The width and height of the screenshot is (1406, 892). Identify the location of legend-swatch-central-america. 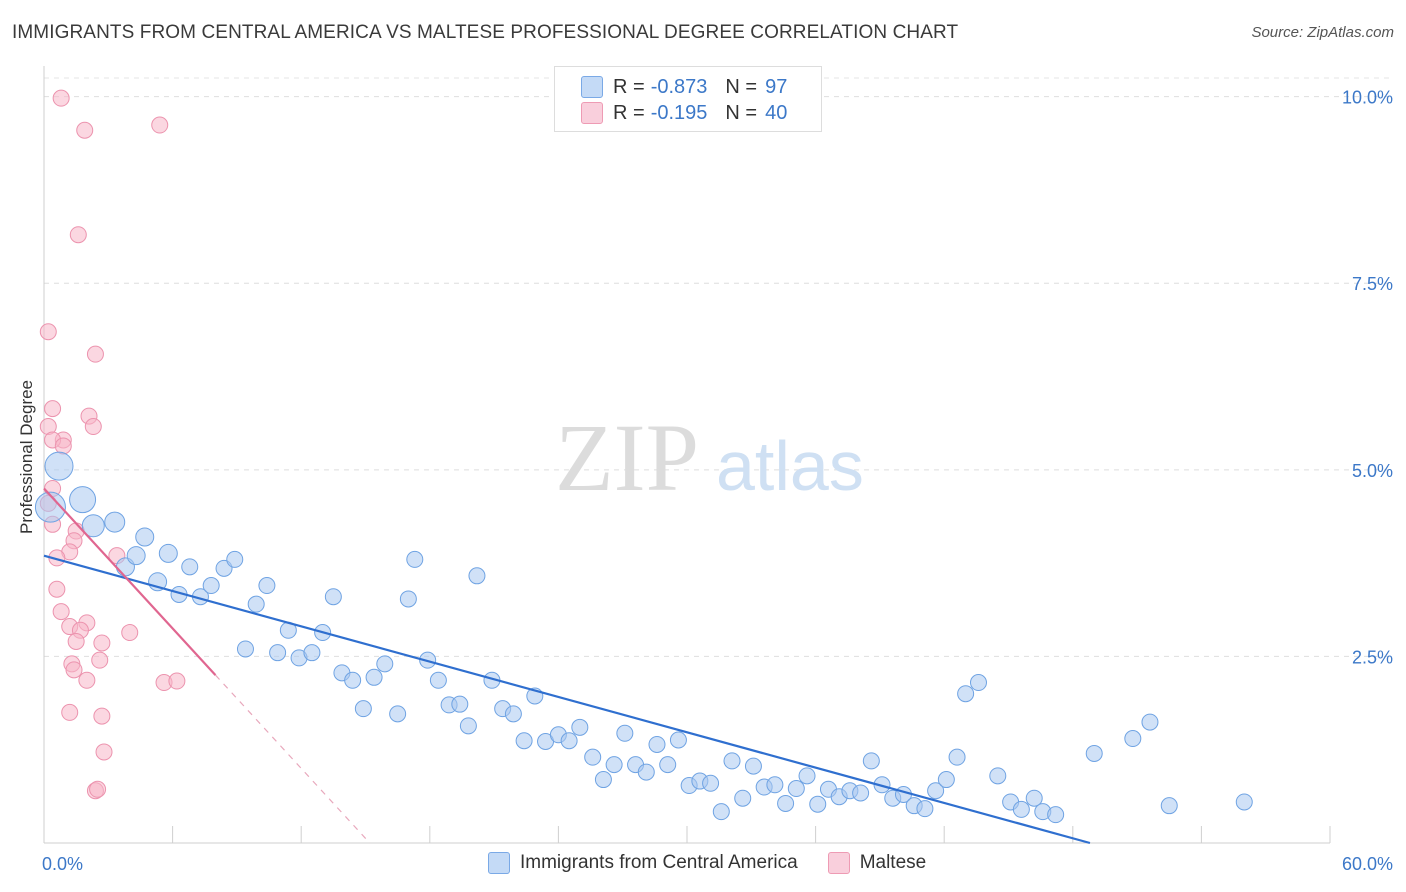
(592, 87).